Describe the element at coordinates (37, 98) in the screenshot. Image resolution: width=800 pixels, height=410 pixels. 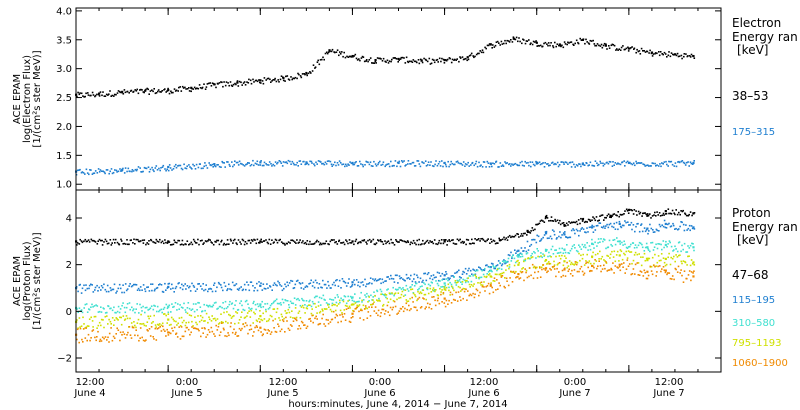
I see `electron-y-label-line3: [1/(cm²s ster MeV)]` at that location.